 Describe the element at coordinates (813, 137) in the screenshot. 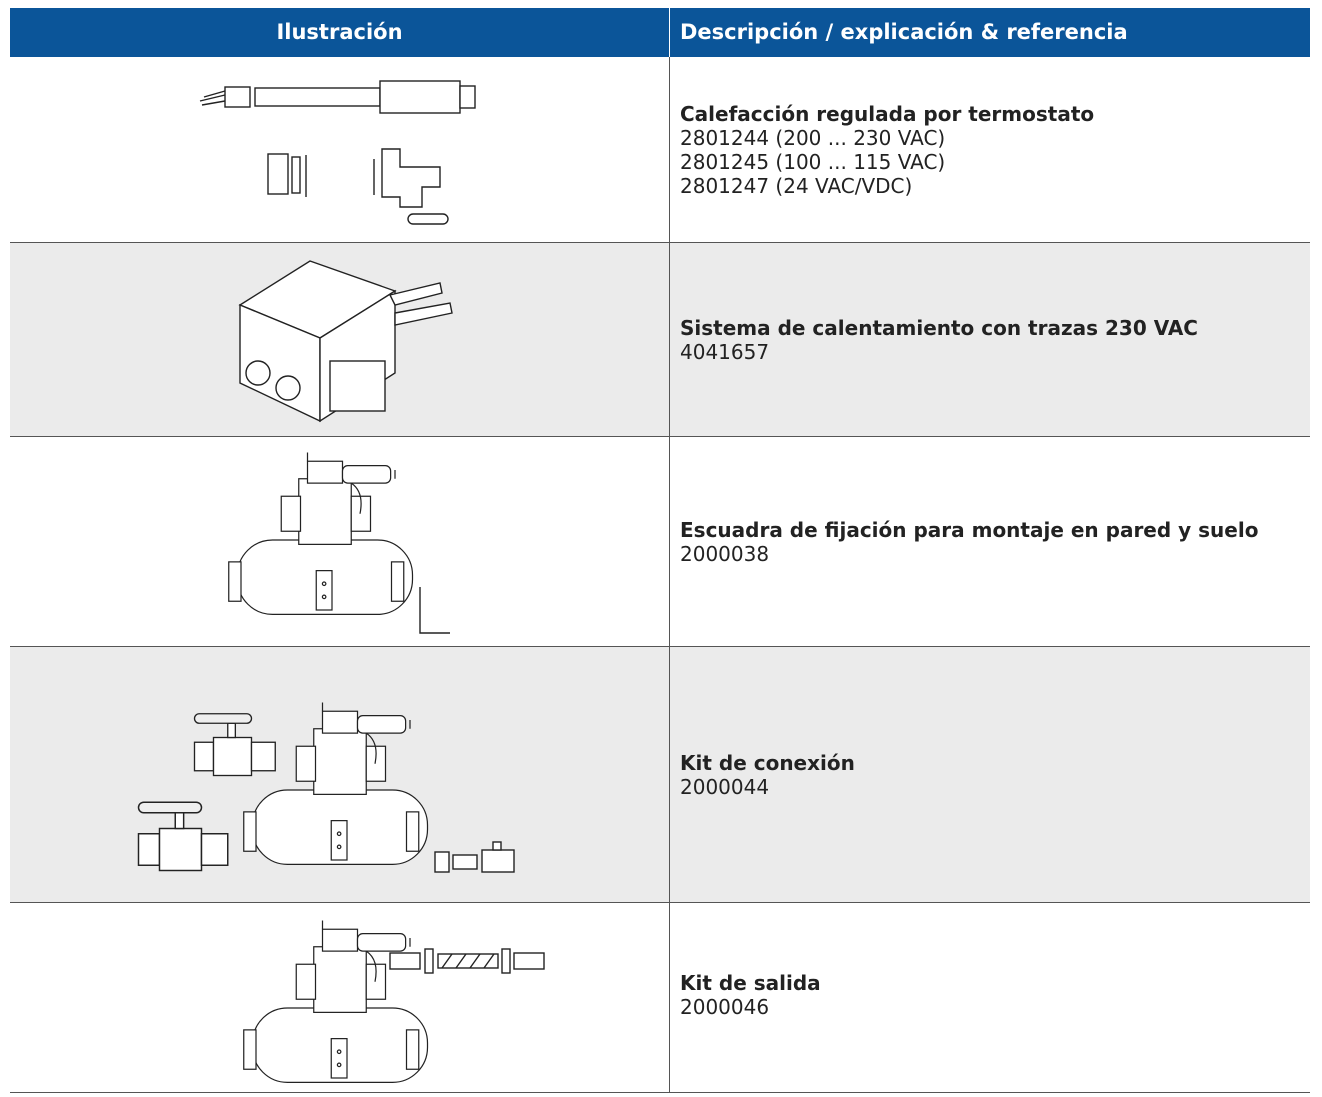

I see `item-ref: 2801244 (200 ... 230 VAC)` at that location.